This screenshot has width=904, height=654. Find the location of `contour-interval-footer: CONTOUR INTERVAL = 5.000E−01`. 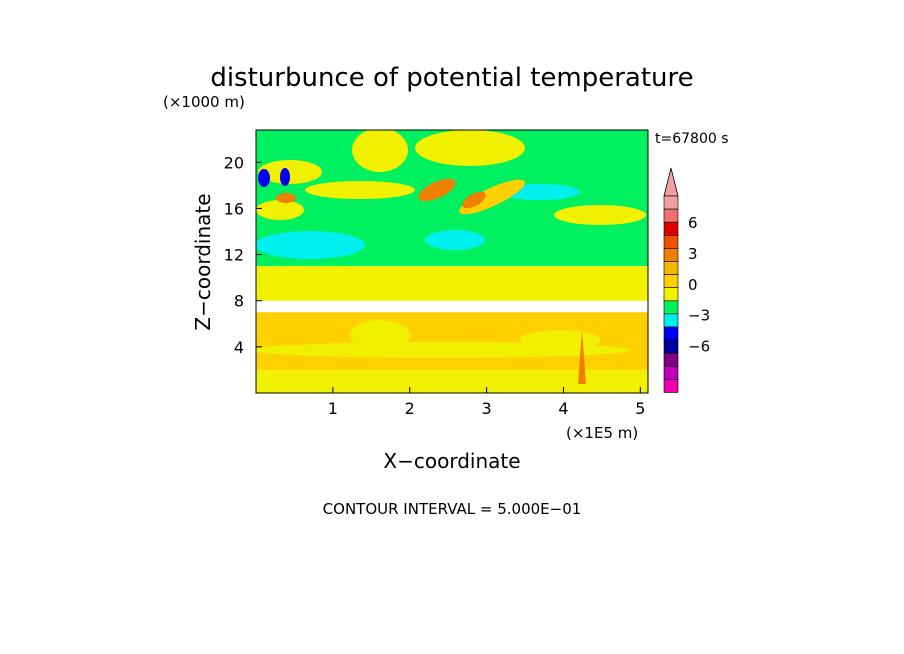

contour-interval-footer: CONTOUR INTERVAL = 5.000E−01 is located at coordinates (452, 509).